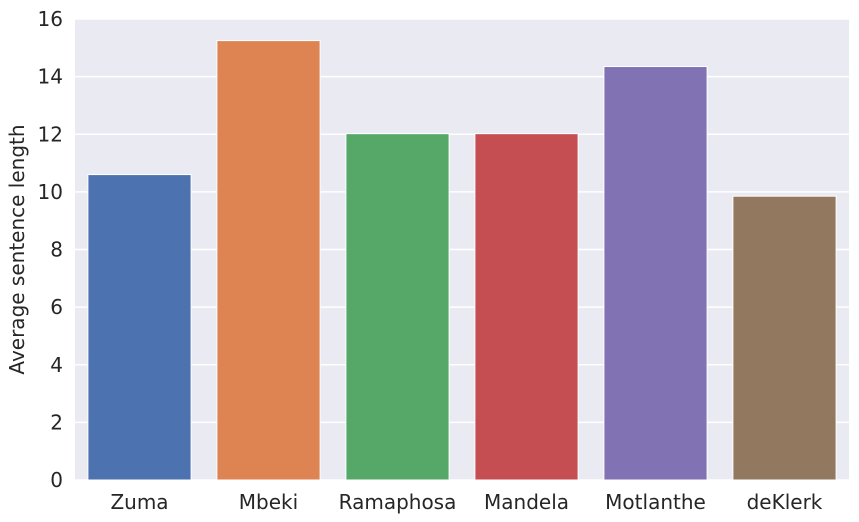 The height and width of the screenshot is (522, 859). What do you see at coordinates (50, 19) in the screenshot?
I see `y-tick-label: 16` at bounding box center [50, 19].